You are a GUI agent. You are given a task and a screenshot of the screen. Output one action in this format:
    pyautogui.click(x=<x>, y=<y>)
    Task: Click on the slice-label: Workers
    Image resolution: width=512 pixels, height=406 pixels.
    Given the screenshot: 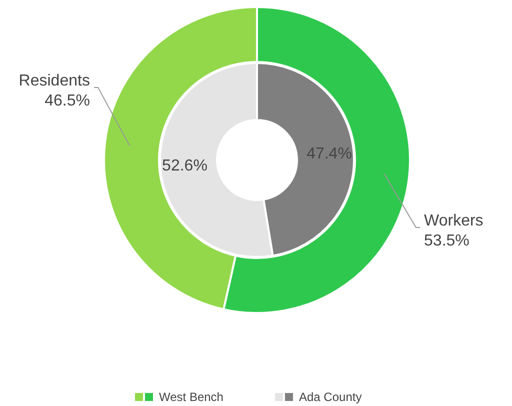 What is the action you would take?
    pyautogui.click(x=454, y=221)
    